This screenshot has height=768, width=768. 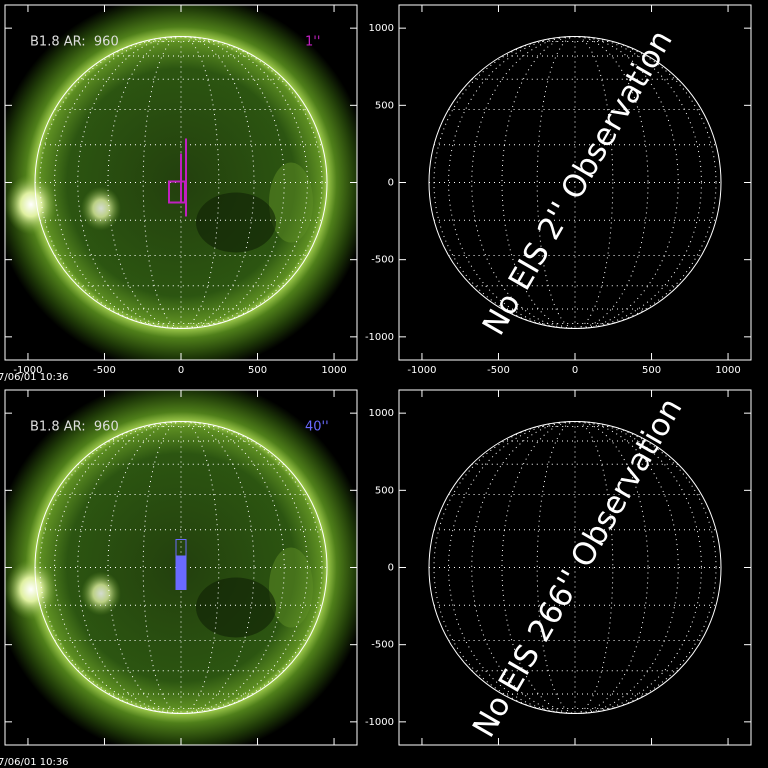 I want to click on scale-label: 40'', so click(x=317, y=427).